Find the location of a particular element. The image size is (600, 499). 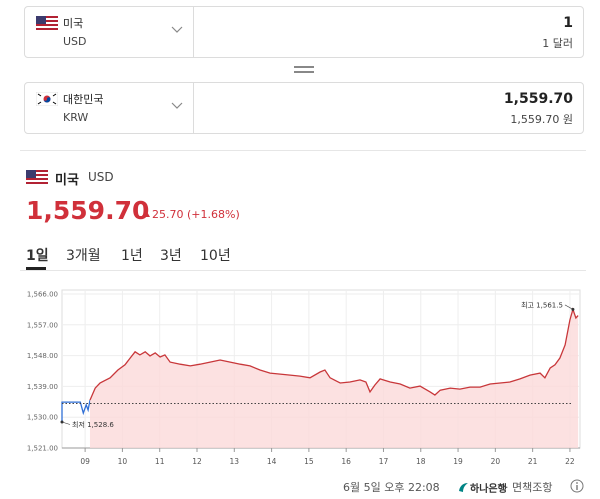

quote-country: 미국 is located at coordinates (67, 180).